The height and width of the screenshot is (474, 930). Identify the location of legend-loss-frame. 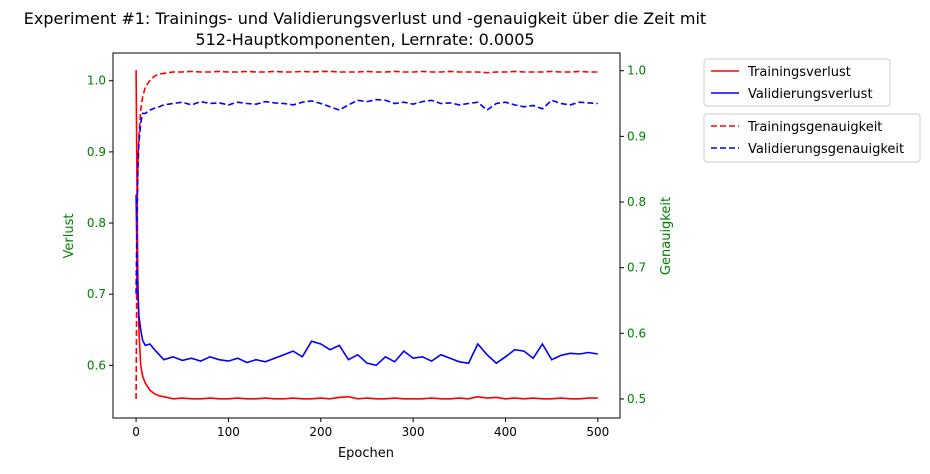
(797, 82).